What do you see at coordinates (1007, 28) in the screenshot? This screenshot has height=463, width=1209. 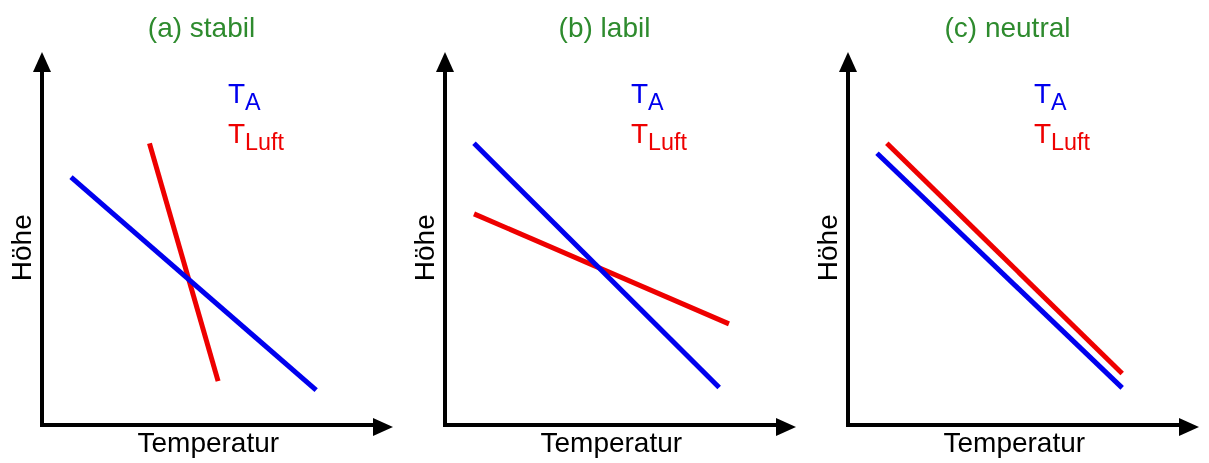 I see `chart-title: (c) neutral` at bounding box center [1007, 28].